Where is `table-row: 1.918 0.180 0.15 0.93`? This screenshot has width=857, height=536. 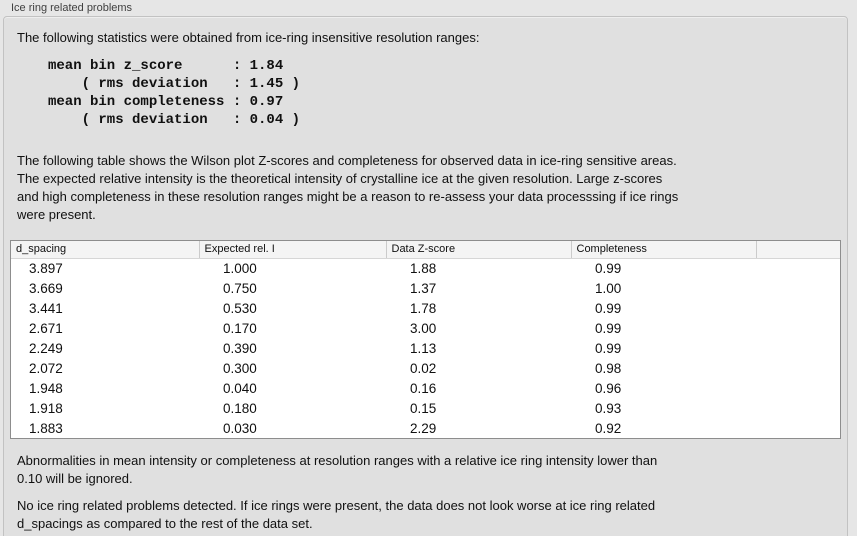 table-row: 1.918 0.180 0.15 0.93 is located at coordinates (425, 408).